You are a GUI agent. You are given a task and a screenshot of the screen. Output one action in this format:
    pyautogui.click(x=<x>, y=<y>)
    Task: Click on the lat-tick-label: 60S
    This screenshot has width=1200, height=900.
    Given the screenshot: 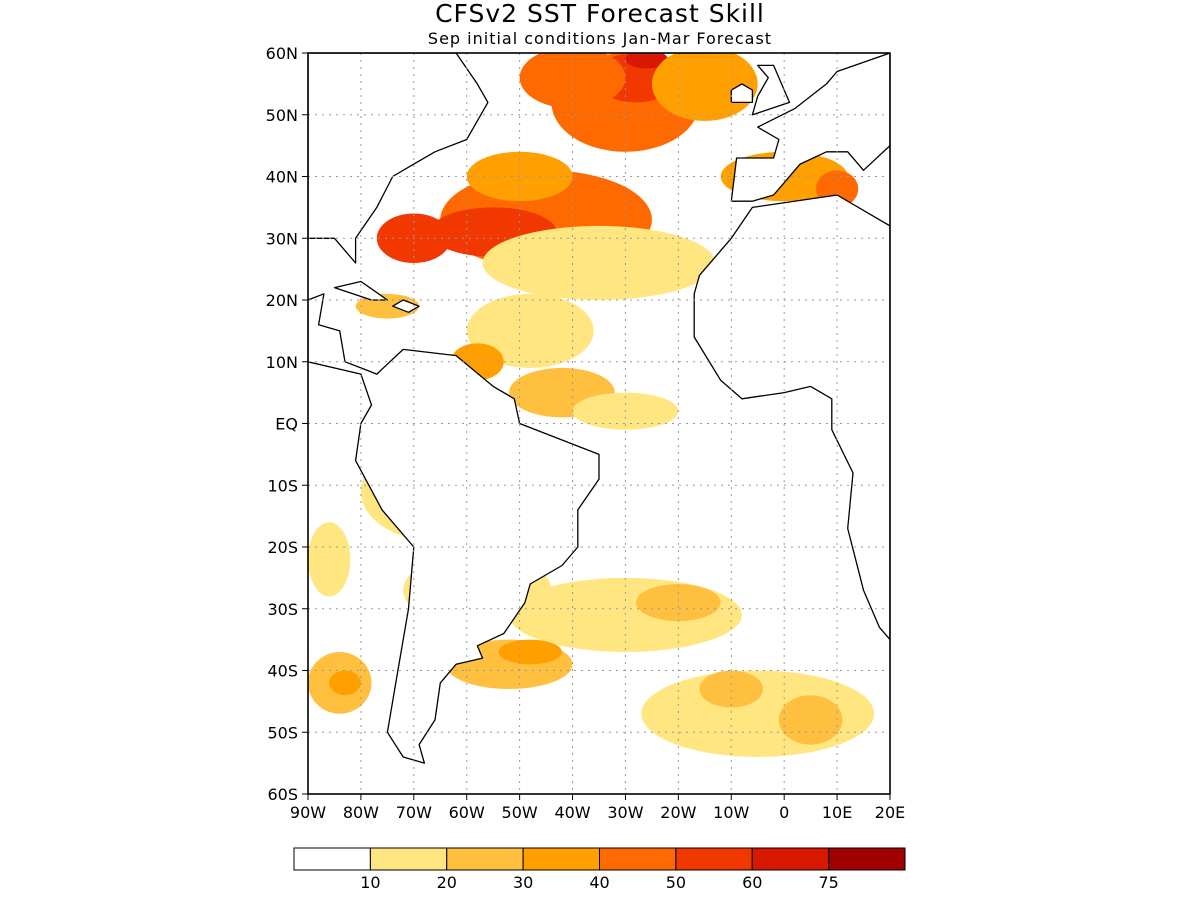 What is the action you would take?
    pyautogui.click(x=282, y=794)
    